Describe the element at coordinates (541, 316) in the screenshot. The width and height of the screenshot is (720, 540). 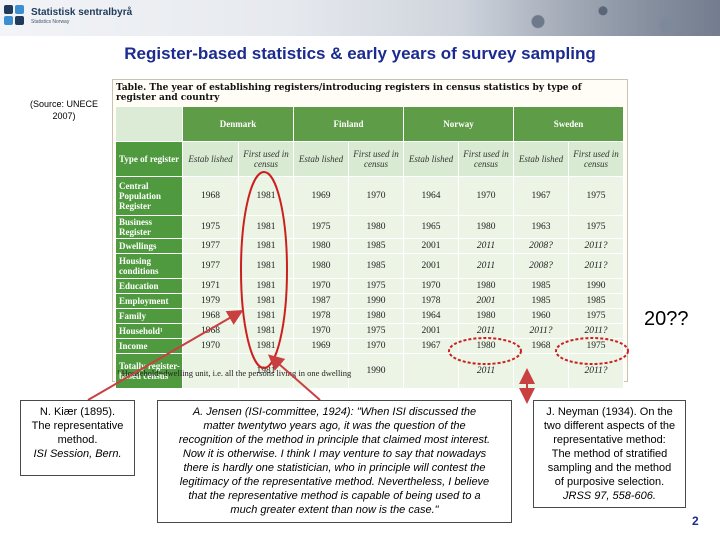
I see `year-cell: 1960` at that location.